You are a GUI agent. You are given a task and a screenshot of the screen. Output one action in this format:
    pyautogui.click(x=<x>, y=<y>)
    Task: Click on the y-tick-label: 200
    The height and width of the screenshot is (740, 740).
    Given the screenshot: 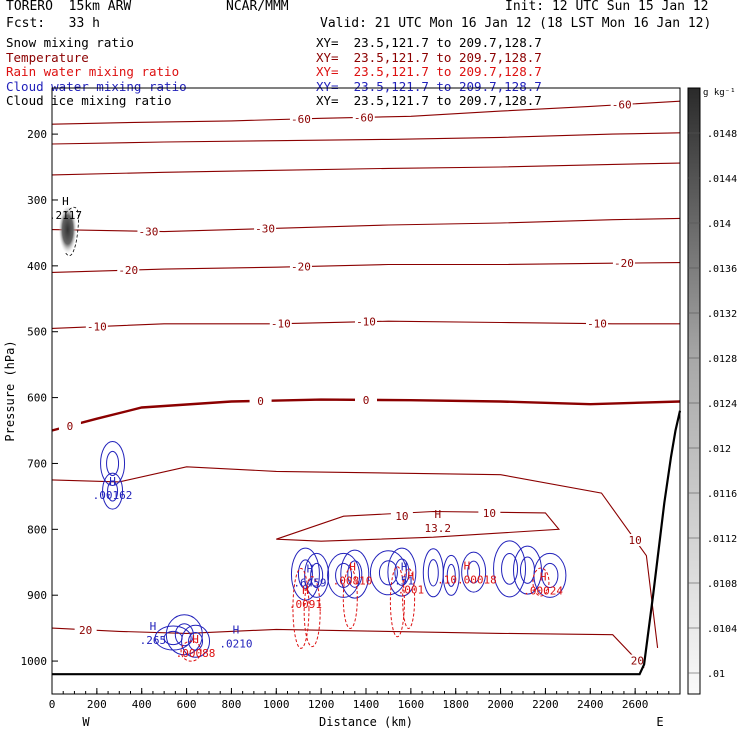 What is the action you would take?
    pyautogui.click(x=37, y=134)
    